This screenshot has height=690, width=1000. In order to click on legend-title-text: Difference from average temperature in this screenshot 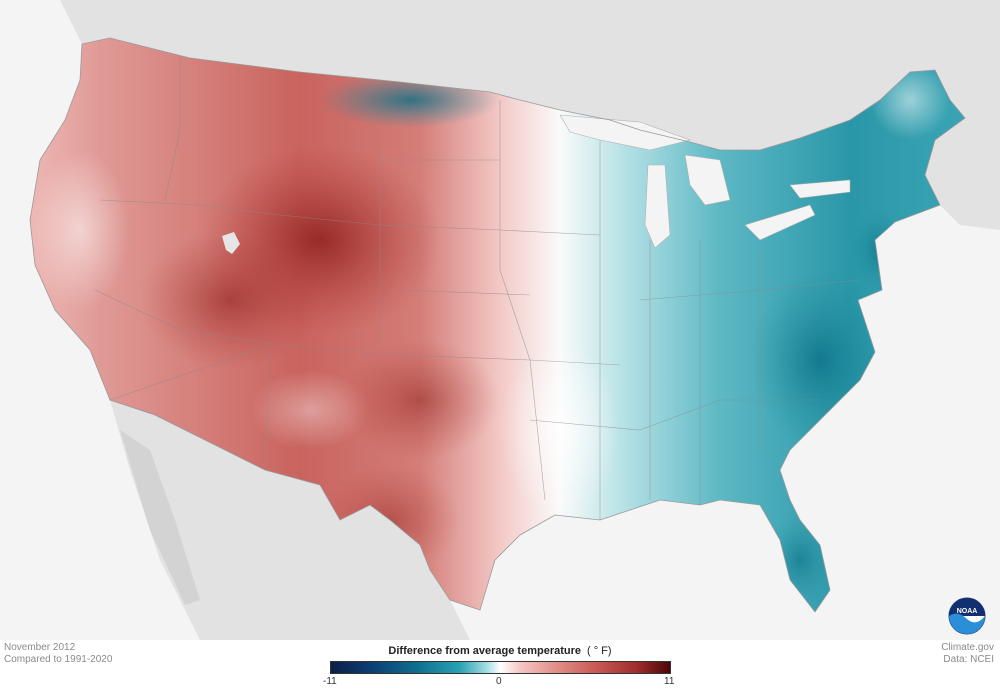, I will do `click(484, 651)`.